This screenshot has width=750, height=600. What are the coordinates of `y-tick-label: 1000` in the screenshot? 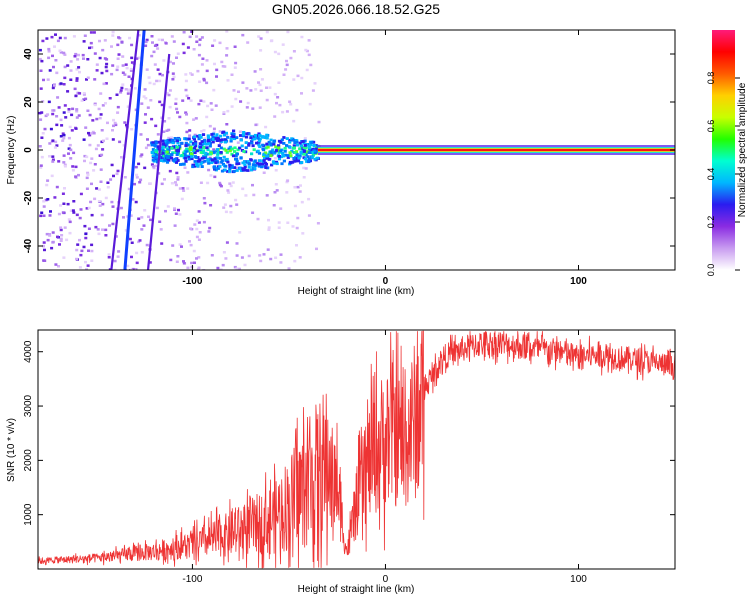 It's located at (28, 514).